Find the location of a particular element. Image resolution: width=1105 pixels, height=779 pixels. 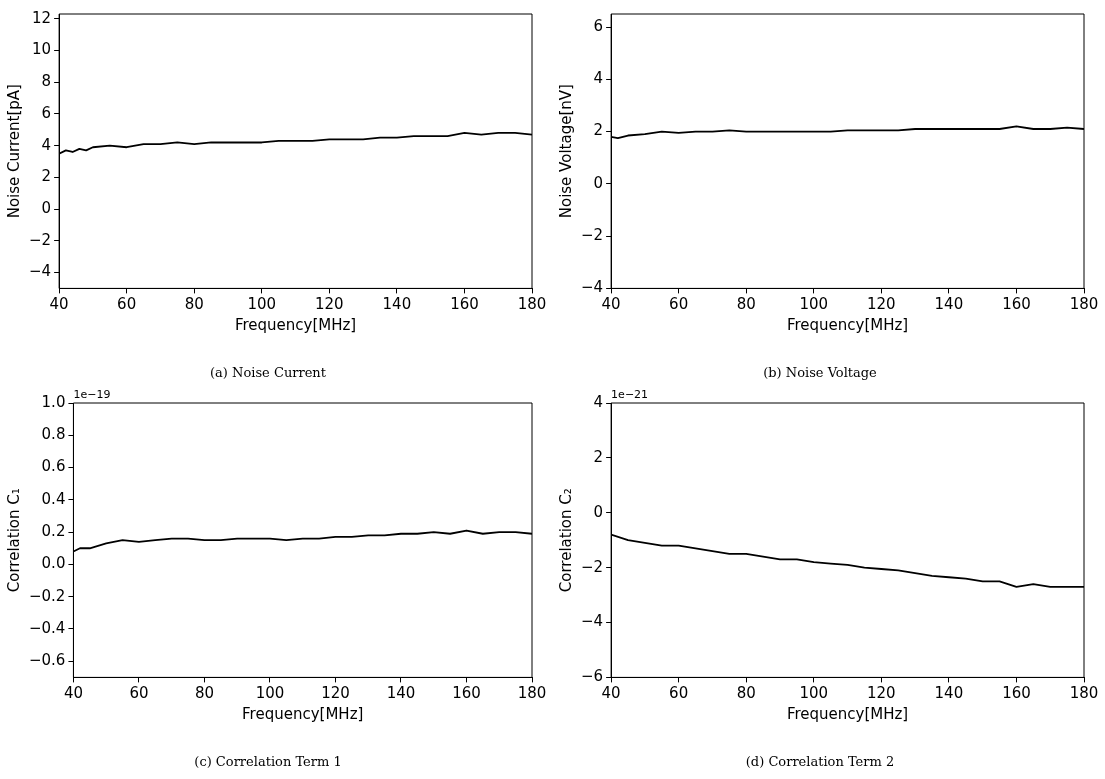

y-axis-title: Noise Voltage[nV] is located at coordinates (565, 151).